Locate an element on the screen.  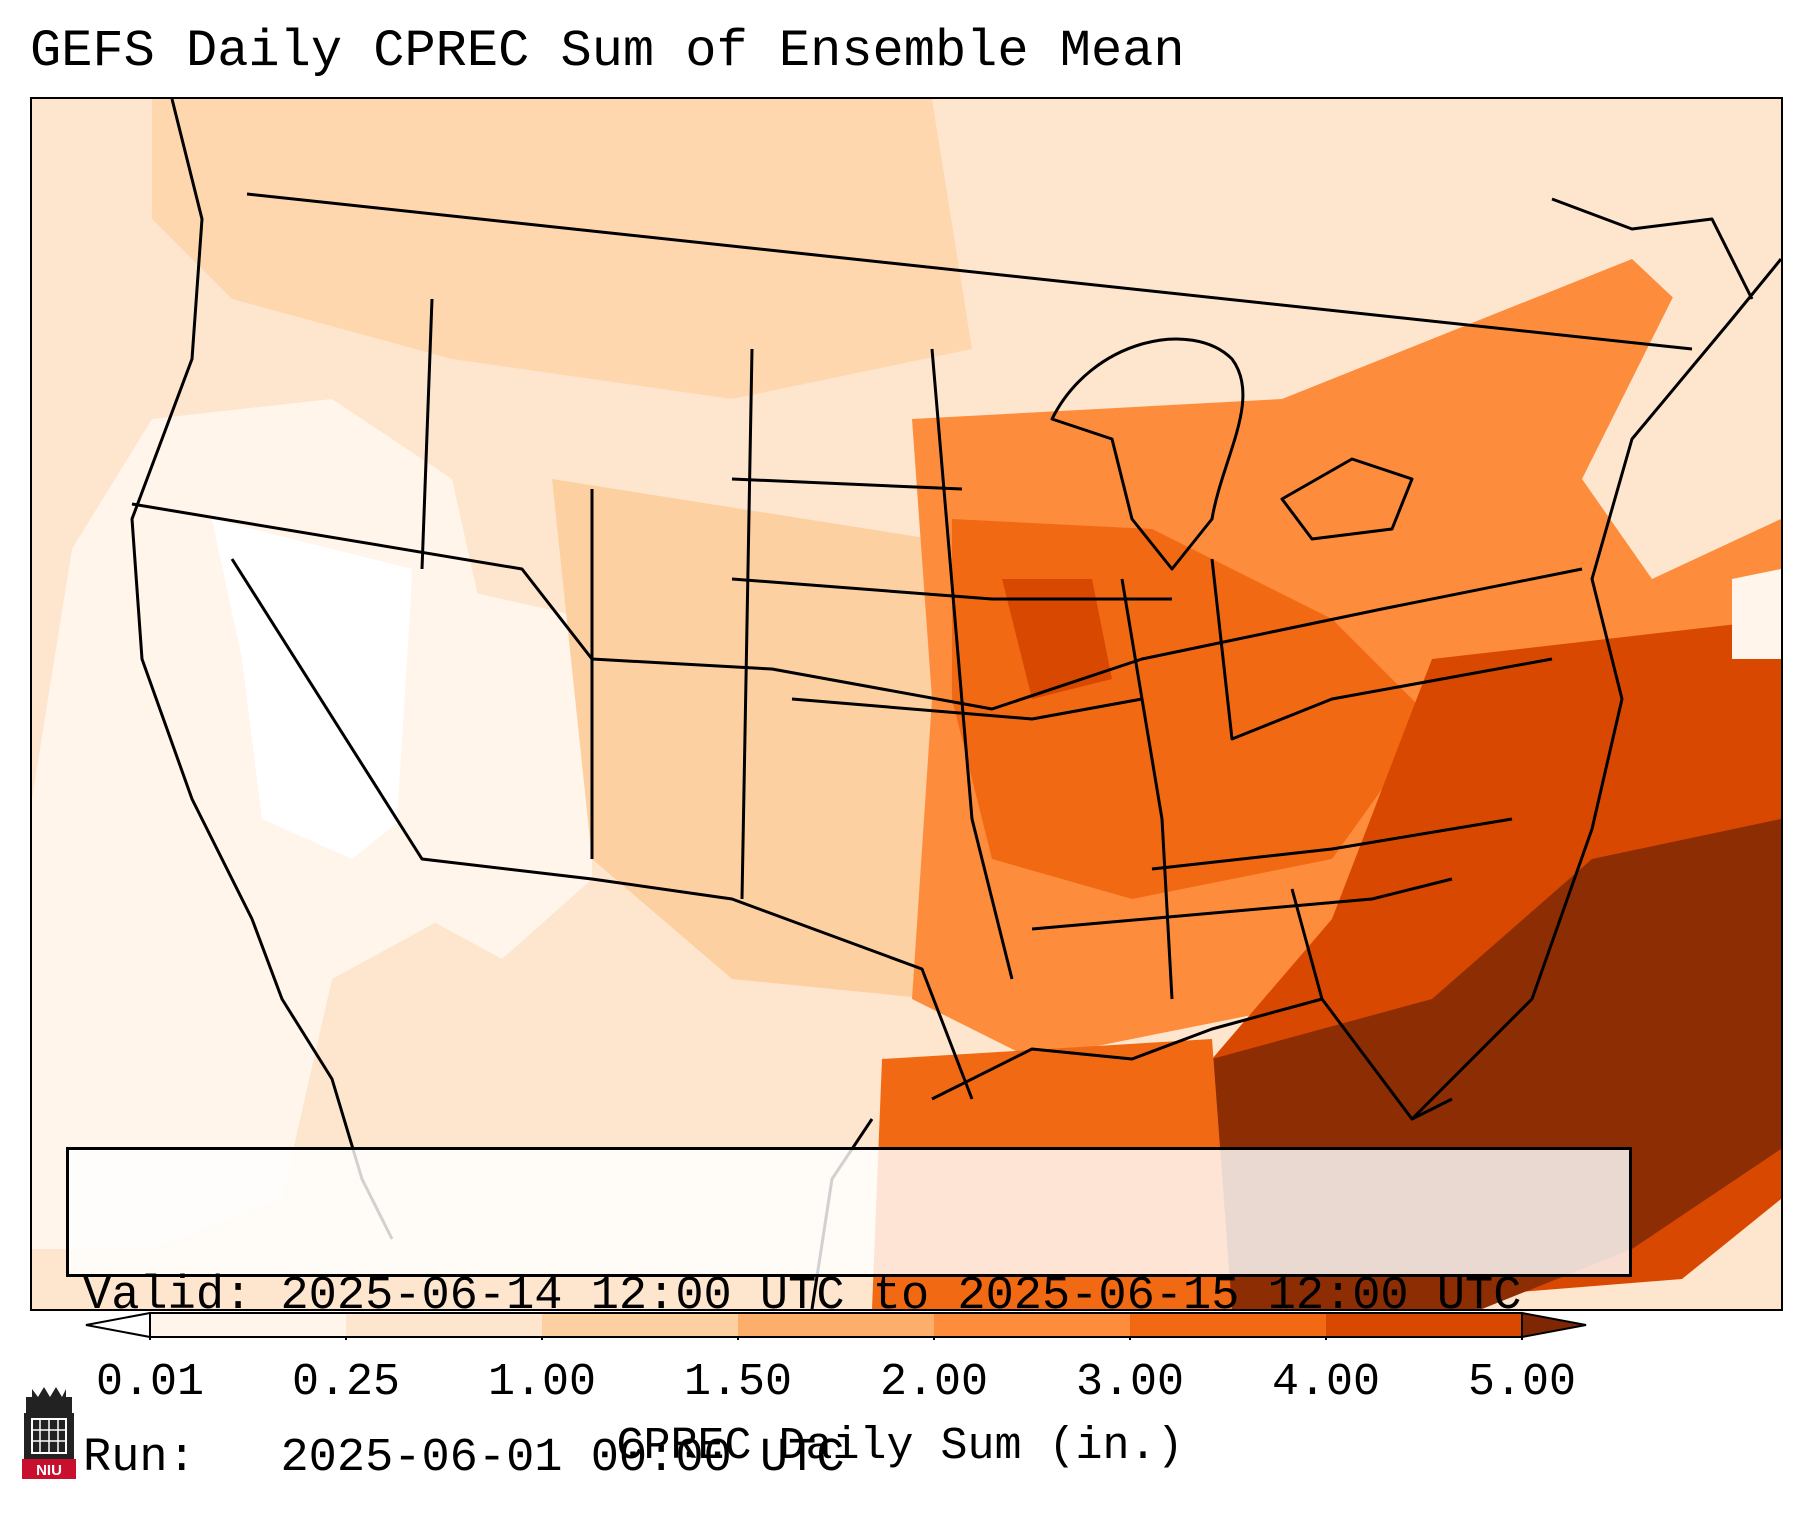
colorbar-tick-label: 0.25 is located at coordinates (346, 1382).